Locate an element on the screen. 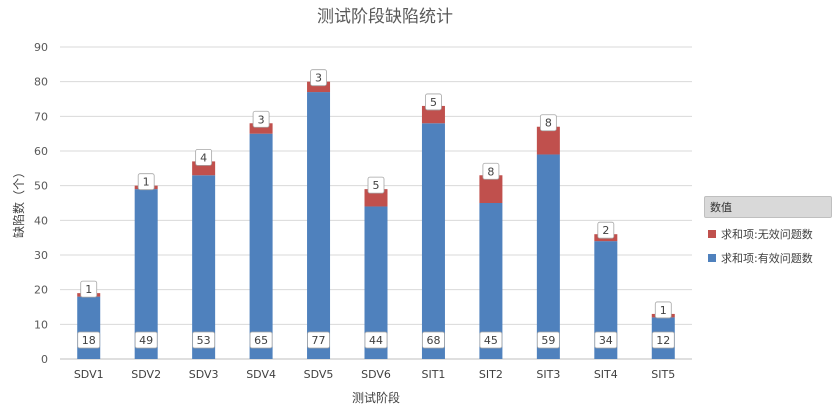 The image size is (834, 414). x-tick-label: SIT4 is located at coordinates (606, 374).